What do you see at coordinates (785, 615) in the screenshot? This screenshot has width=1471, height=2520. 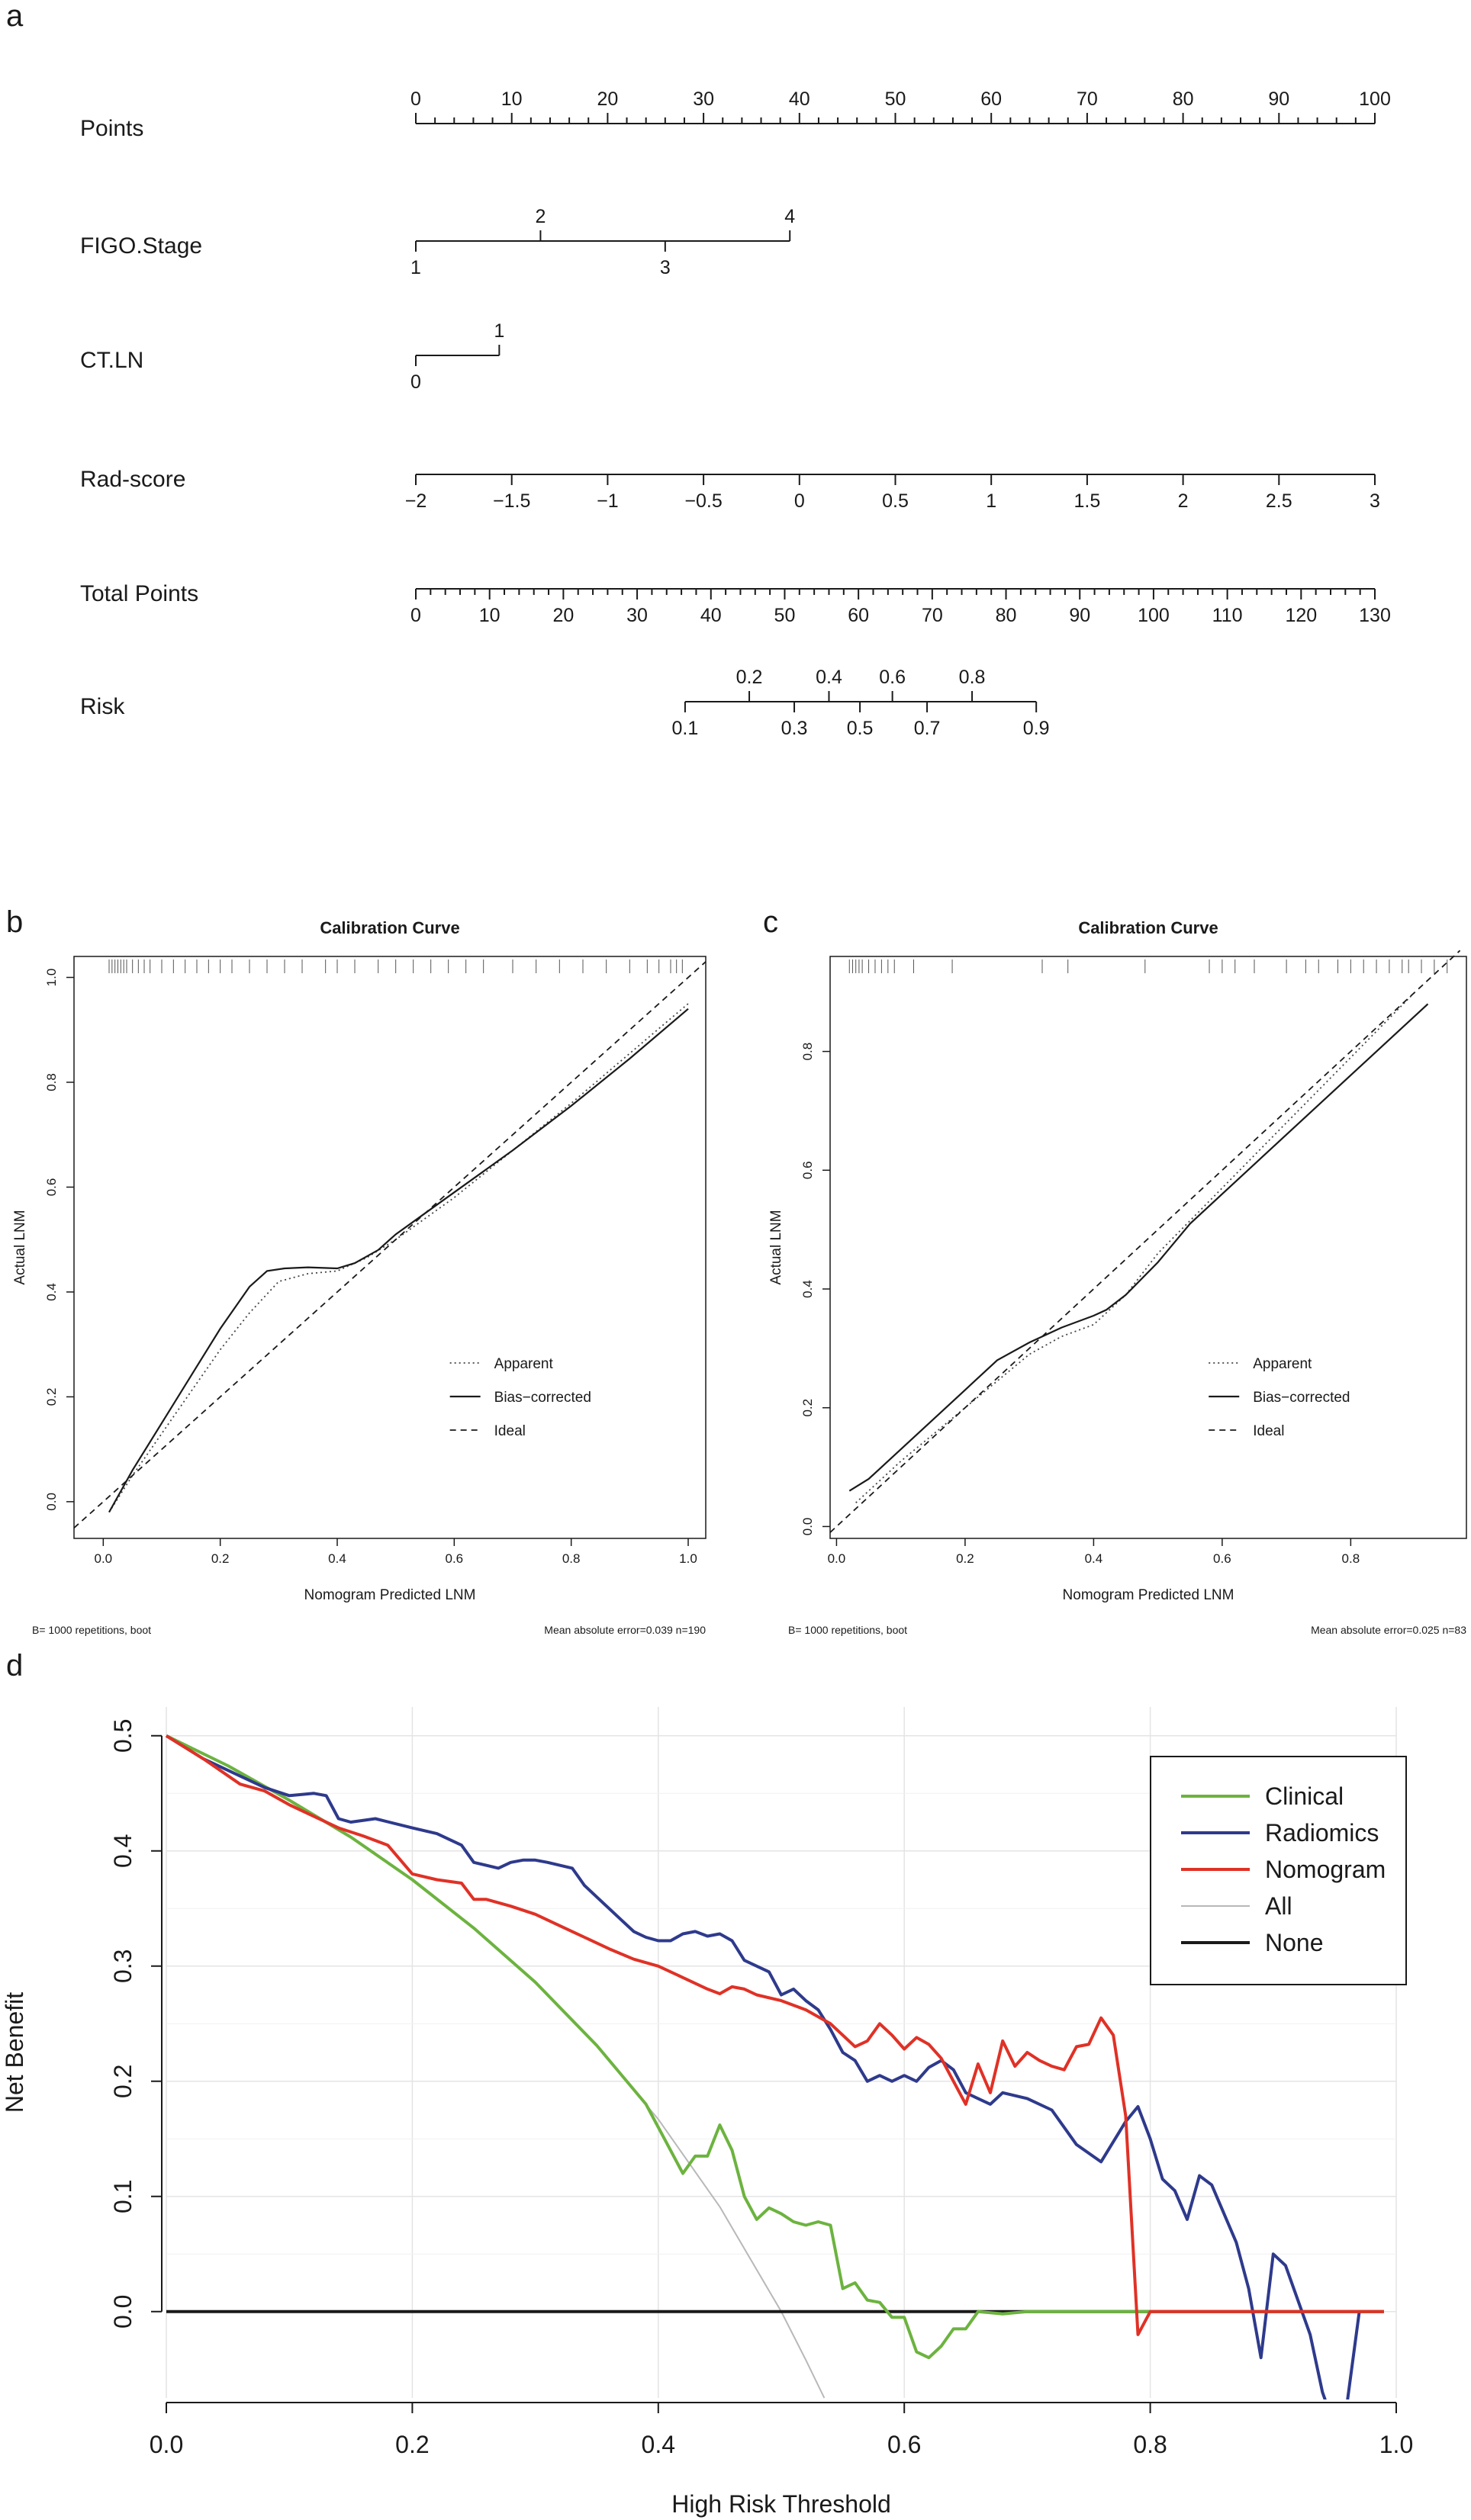 I see `total-points-tick-label: 50` at bounding box center [785, 615].